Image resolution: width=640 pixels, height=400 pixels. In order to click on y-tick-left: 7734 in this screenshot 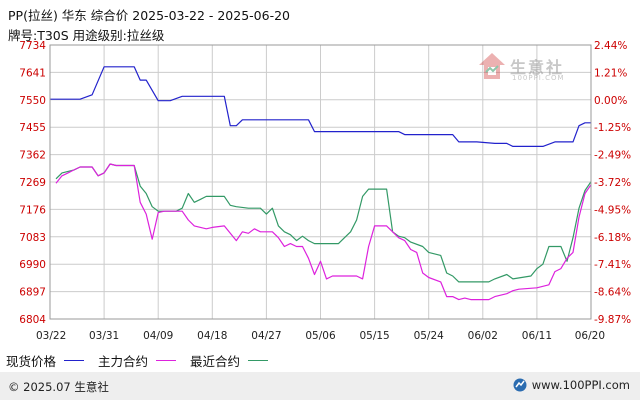, I will do `click(32, 46)`.